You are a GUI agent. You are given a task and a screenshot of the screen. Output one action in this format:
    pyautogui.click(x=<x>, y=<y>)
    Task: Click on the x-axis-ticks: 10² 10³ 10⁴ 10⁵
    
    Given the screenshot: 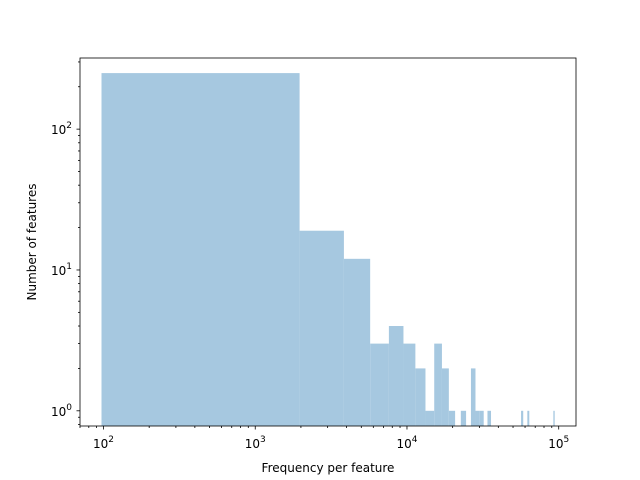 What is the action you would take?
    pyautogui.click(x=324, y=438)
    